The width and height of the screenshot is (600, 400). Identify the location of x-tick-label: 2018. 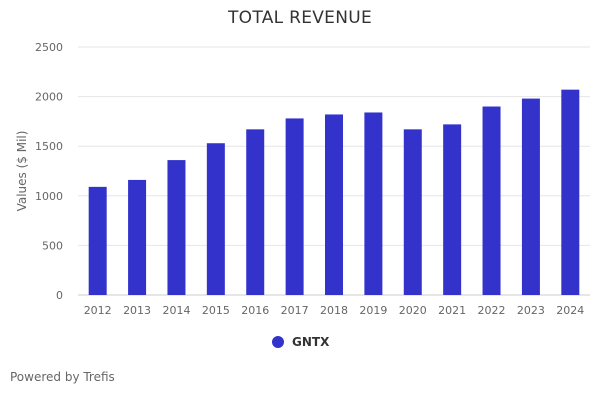
(334, 310).